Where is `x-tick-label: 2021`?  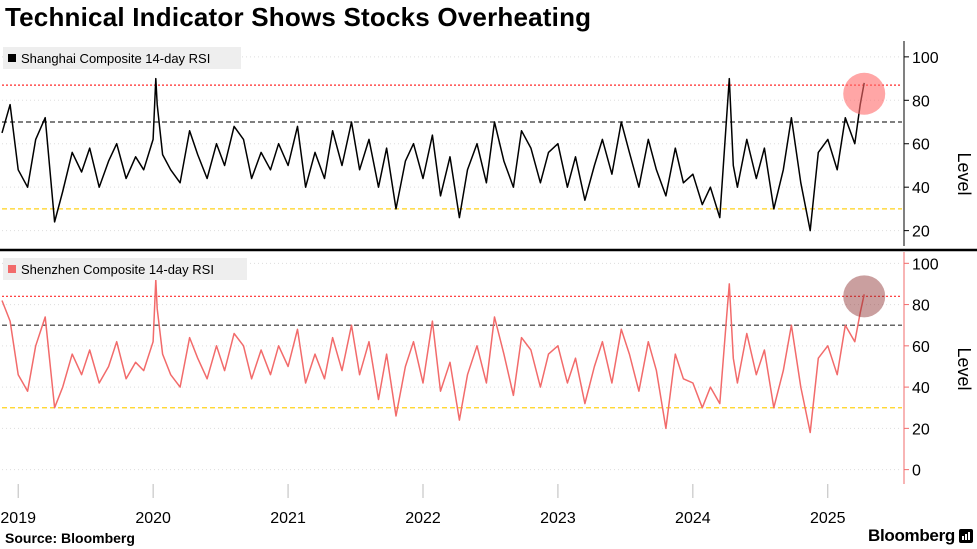
x-tick-label: 2021 is located at coordinates (288, 518).